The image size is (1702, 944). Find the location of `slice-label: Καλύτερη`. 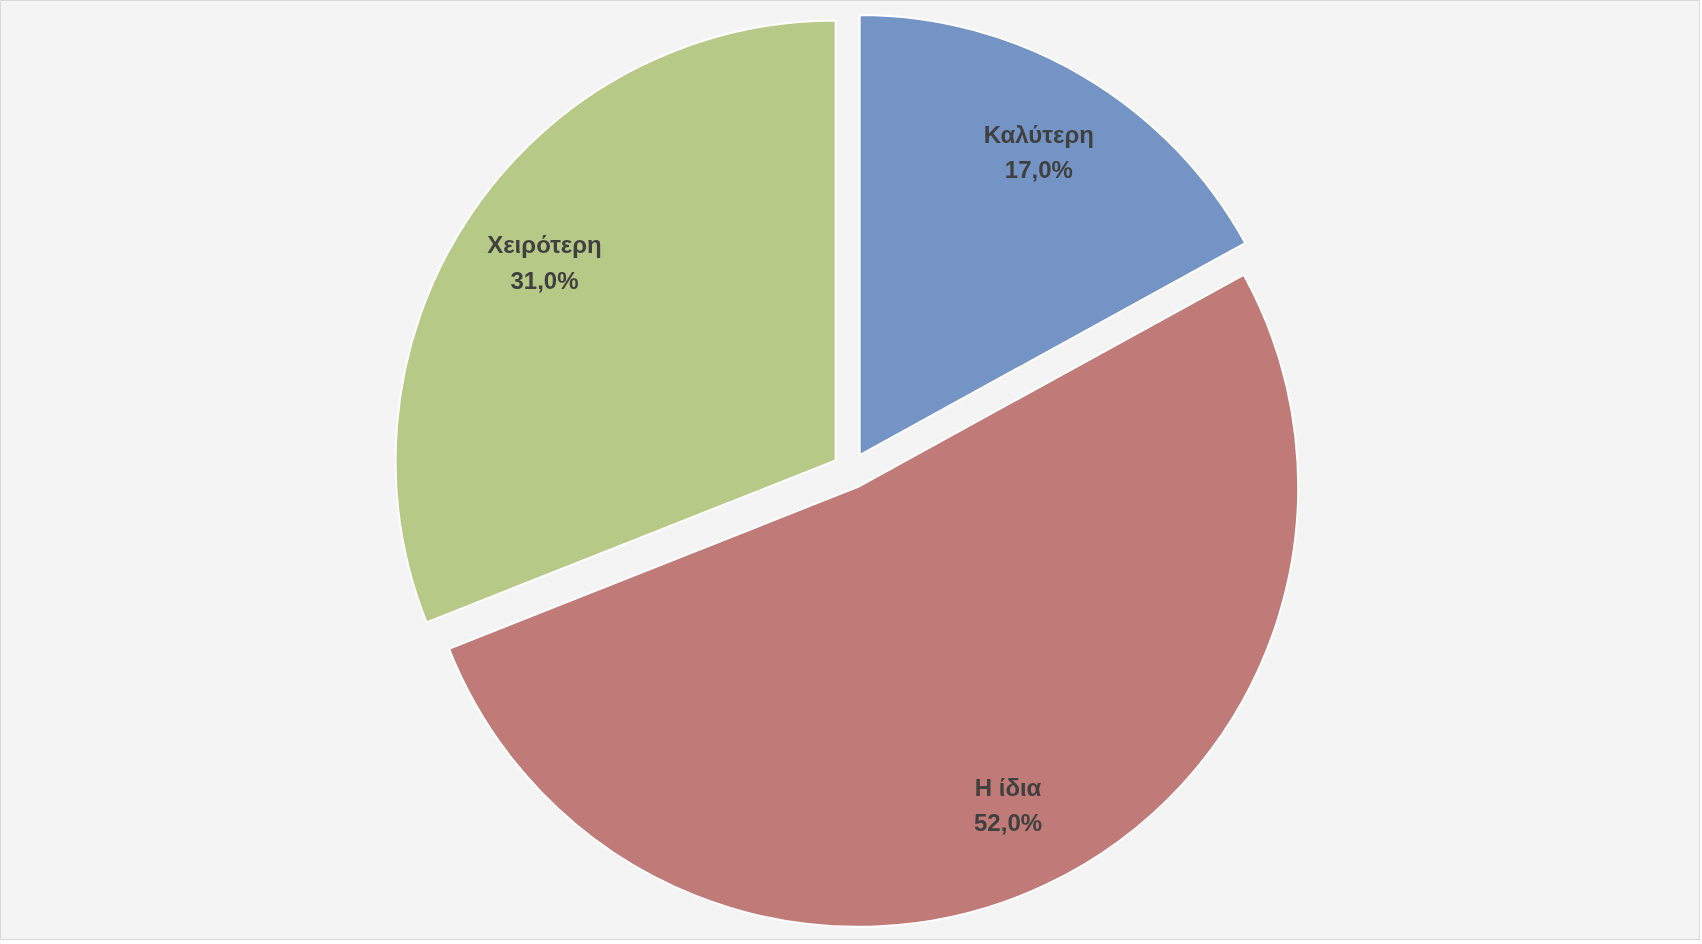

slice-label: Καλύτερη is located at coordinates (1038, 134).